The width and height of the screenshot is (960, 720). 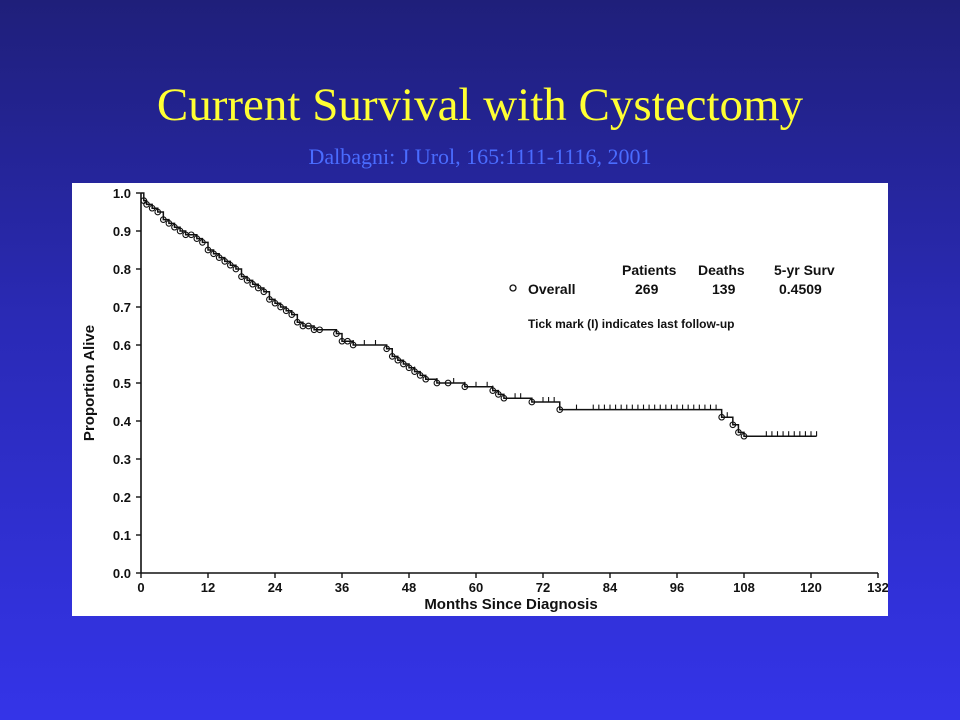 I want to click on y-tick-label: 0.6, so click(x=122, y=345).